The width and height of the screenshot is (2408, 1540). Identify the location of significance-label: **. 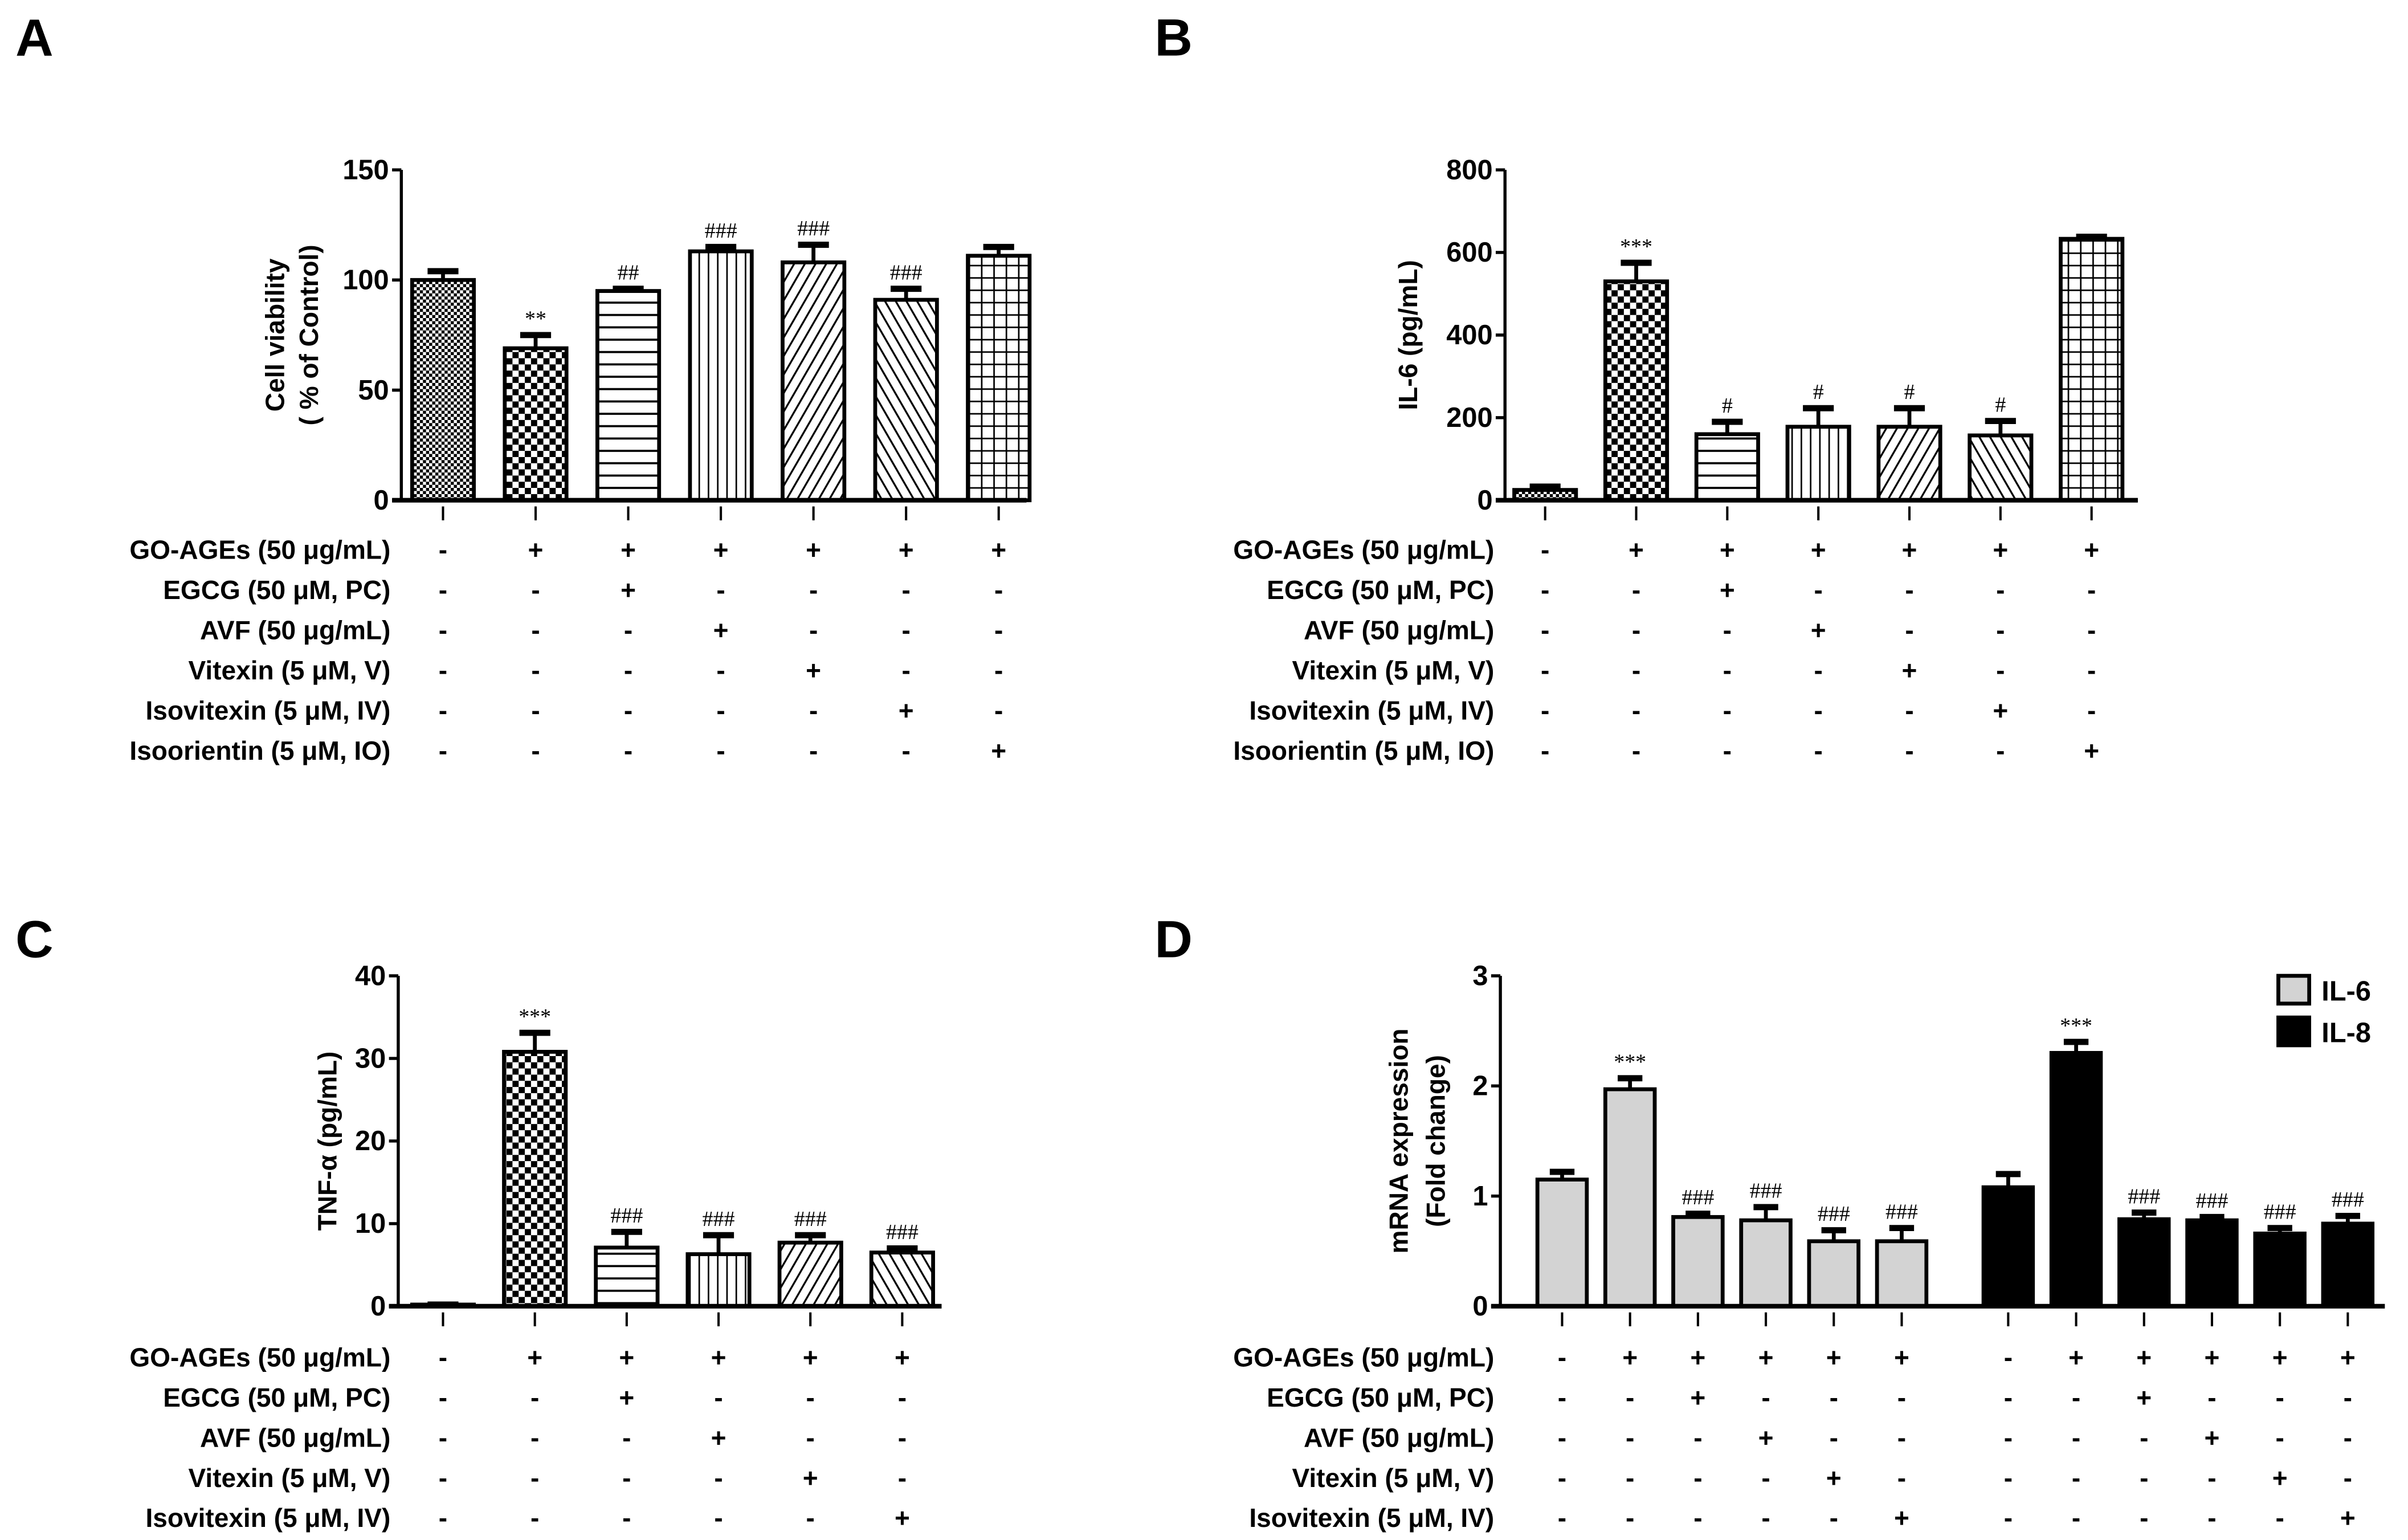
(535, 319).